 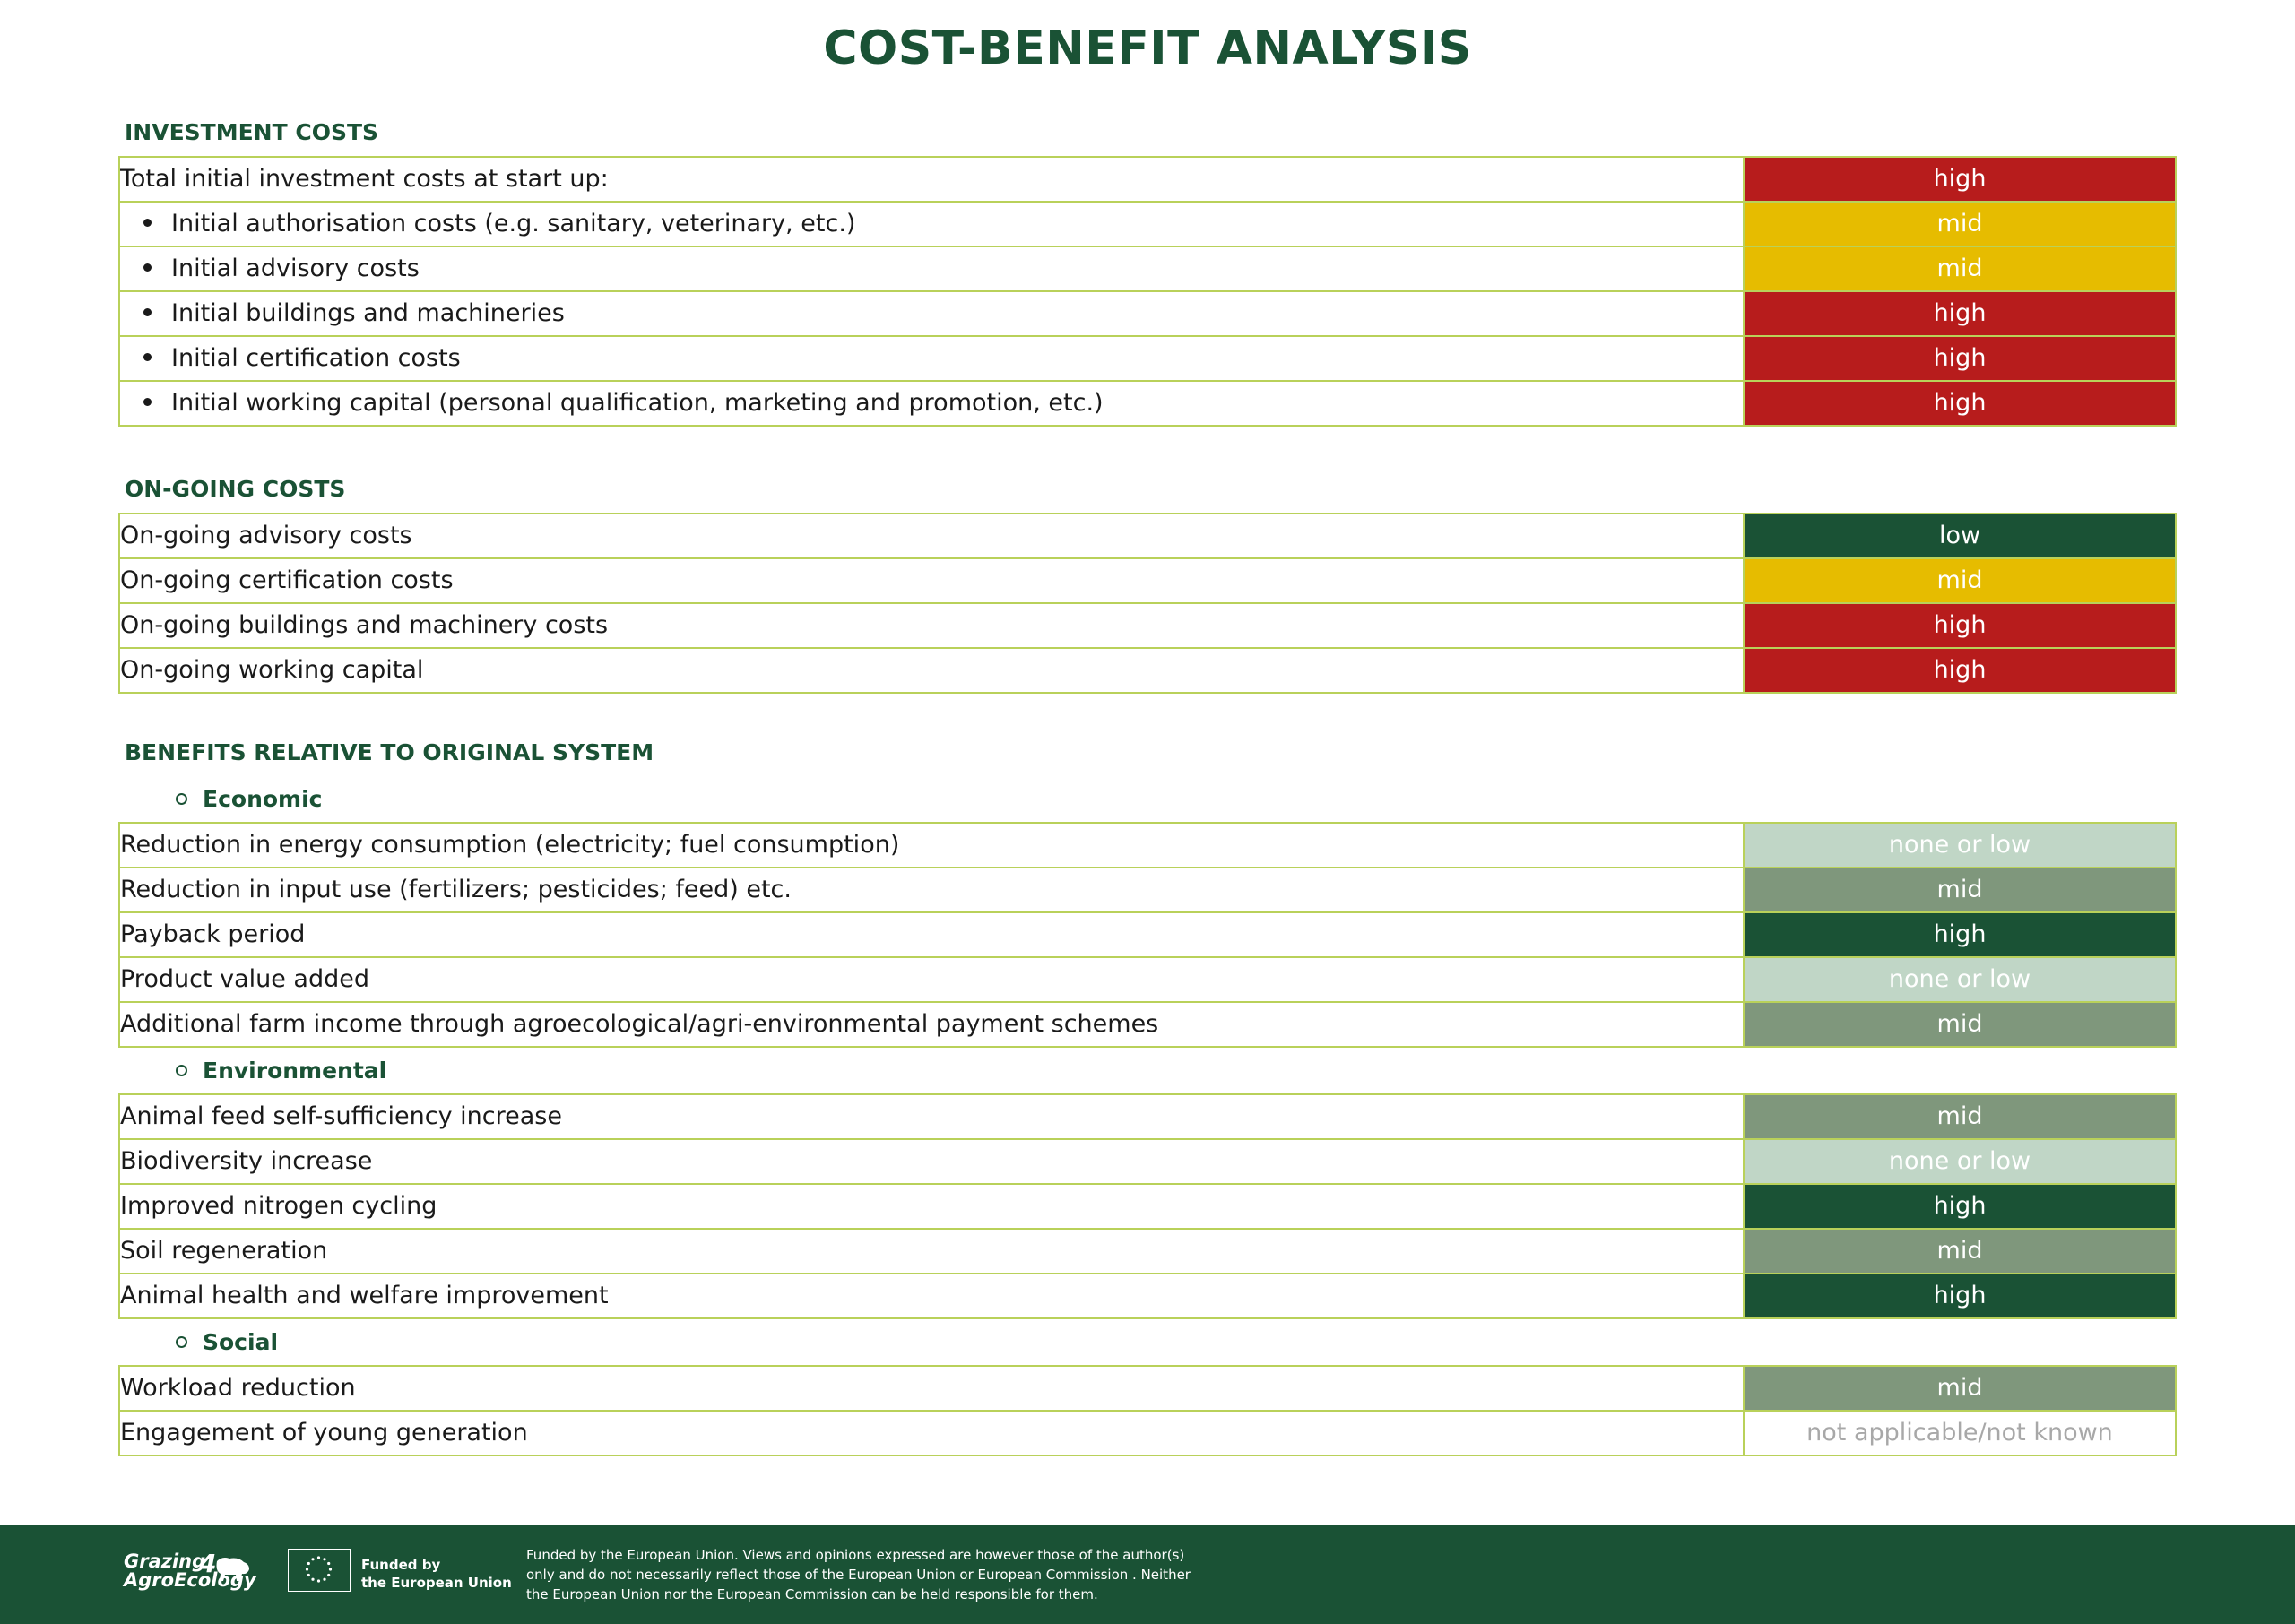 What do you see at coordinates (236, 489) in the screenshot?
I see `ongoing-costs-heading: ON-GOING COSTS` at bounding box center [236, 489].